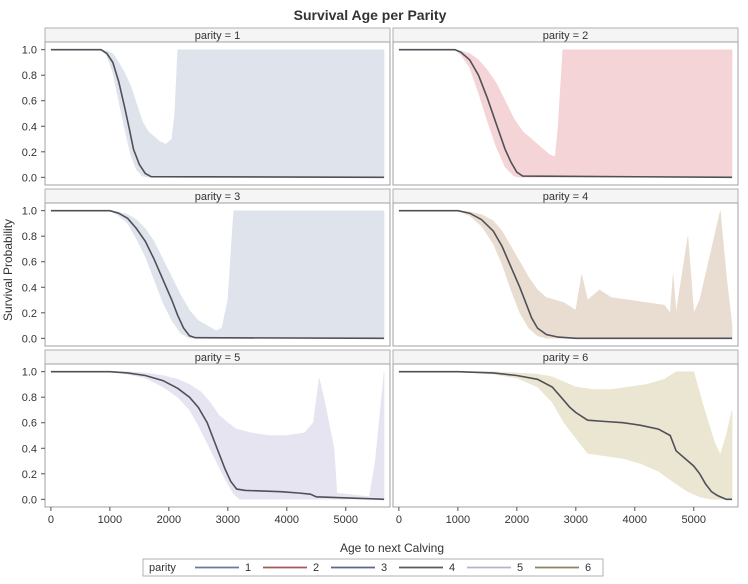 This screenshot has width=748, height=584. I want to click on panel-title: parity = 2, so click(566, 36).